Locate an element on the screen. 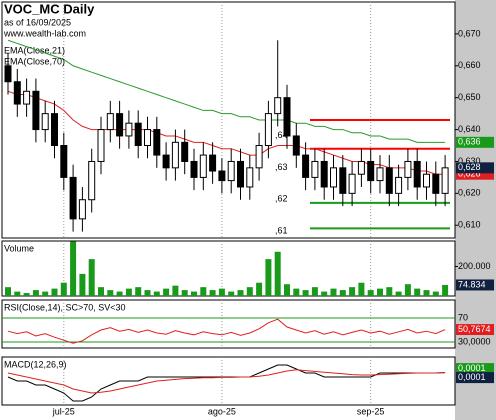  pane-title: Volume is located at coordinates (19, 248).